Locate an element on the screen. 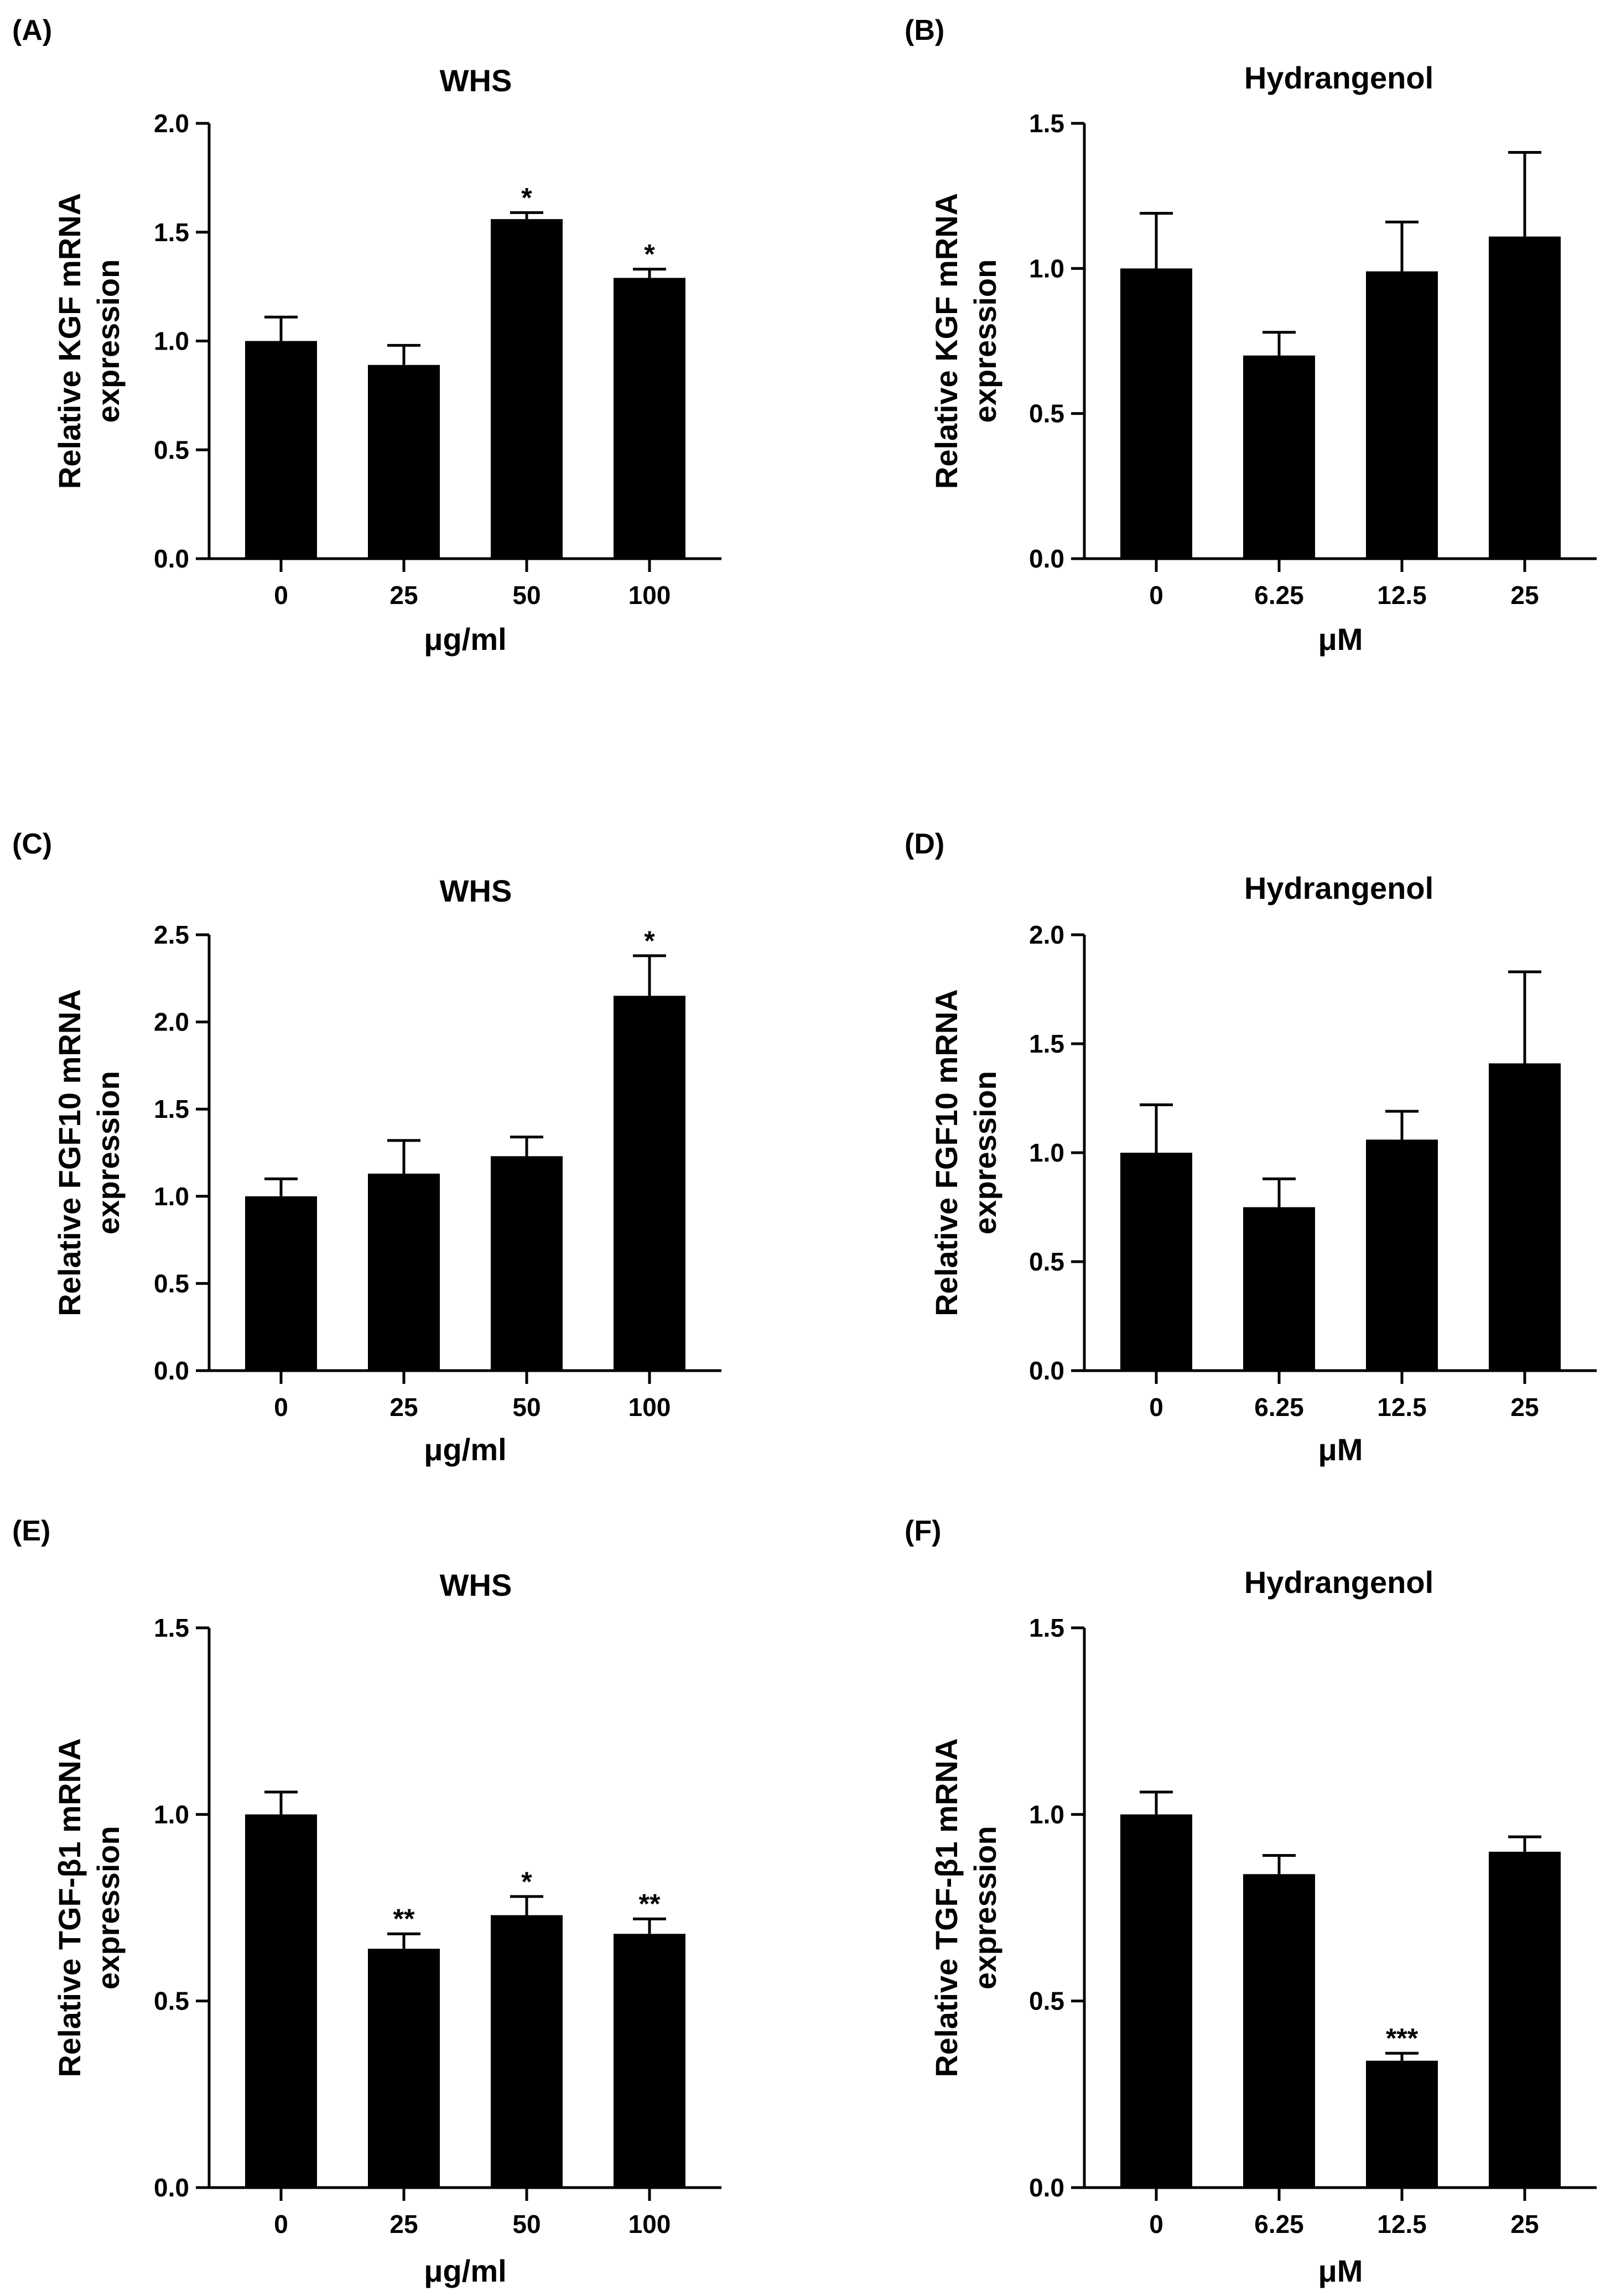 The image size is (1621, 2296). panel-letter: (D) is located at coordinates (924, 844).